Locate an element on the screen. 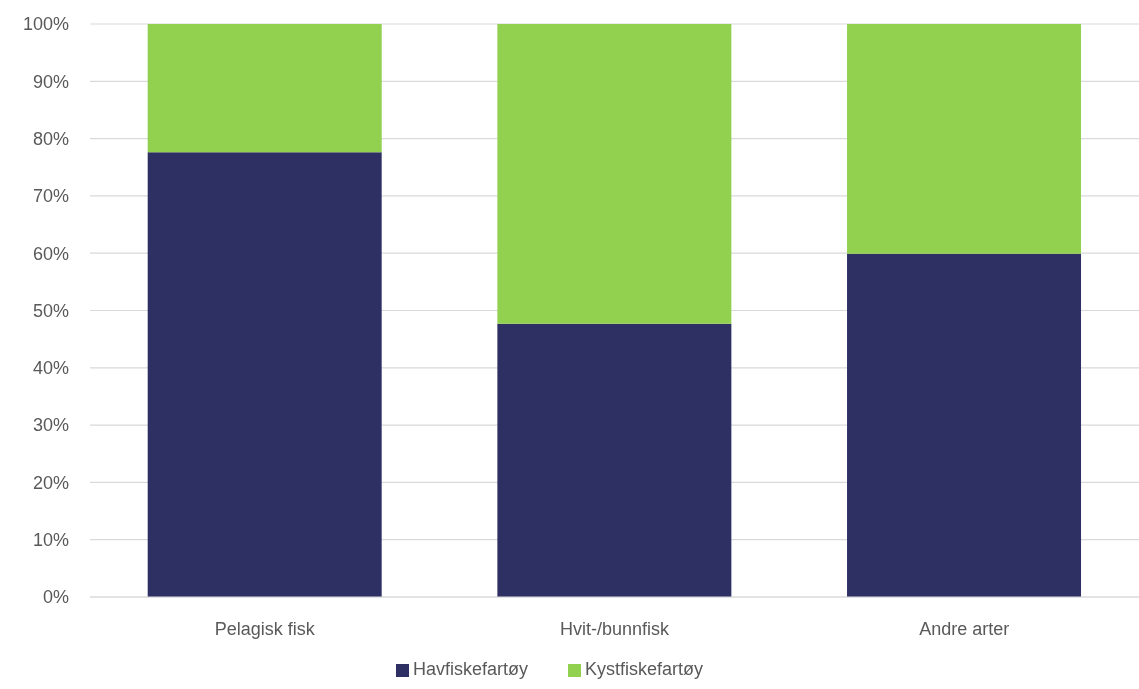 The width and height of the screenshot is (1139, 689). y-tick-label: 0% is located at coordinates (55, 597).